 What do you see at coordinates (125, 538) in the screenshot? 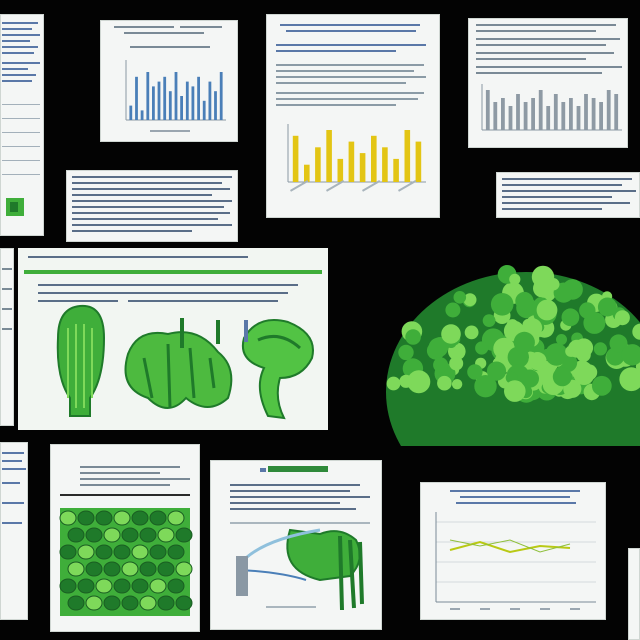
I see `document-green-cell-figure` at bounding box center [125, 538].